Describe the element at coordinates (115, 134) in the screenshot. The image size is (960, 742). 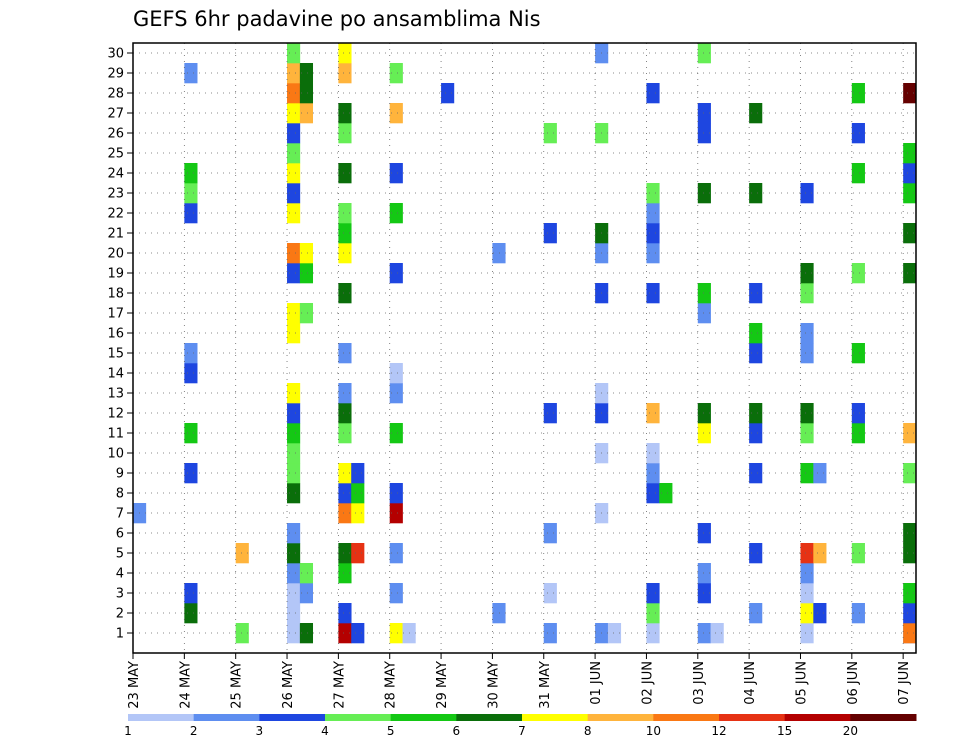
I see `y-tick-label: 26` at that location.